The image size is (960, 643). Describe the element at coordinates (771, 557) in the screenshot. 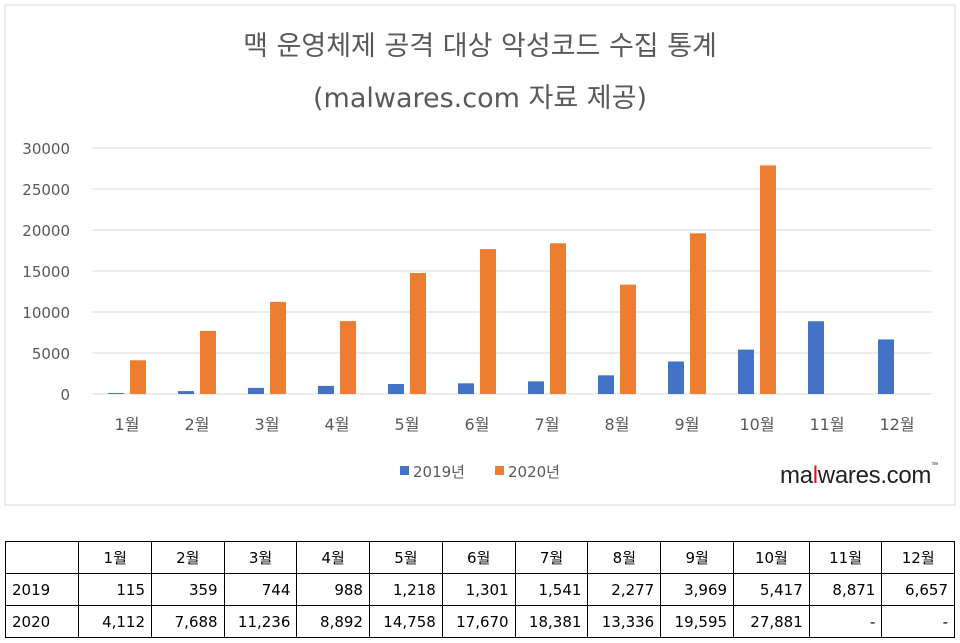

I see `table-cell: 10월` at that location.